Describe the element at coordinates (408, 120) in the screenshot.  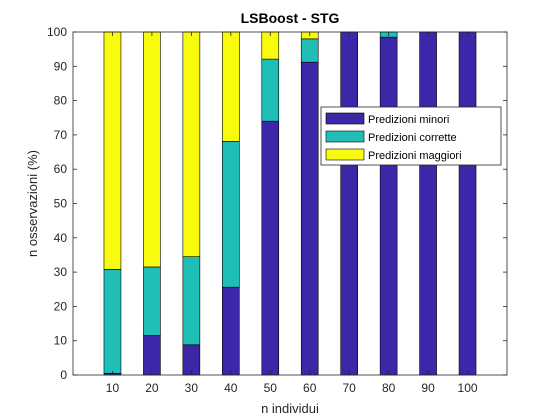
I see `legend-label-0: Predizioni minori` at that location.